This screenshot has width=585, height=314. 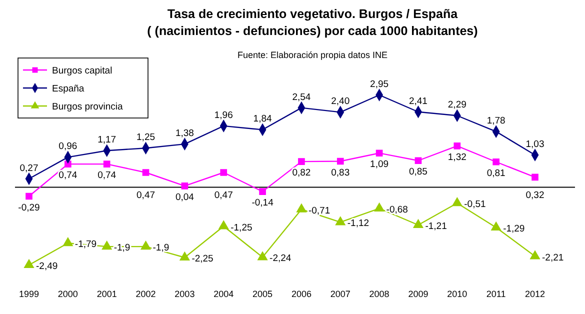 What do you see at coordinates (418, 172) in the screenshot?
I see `data-label: 0,85` at bounding box center [418, 172].